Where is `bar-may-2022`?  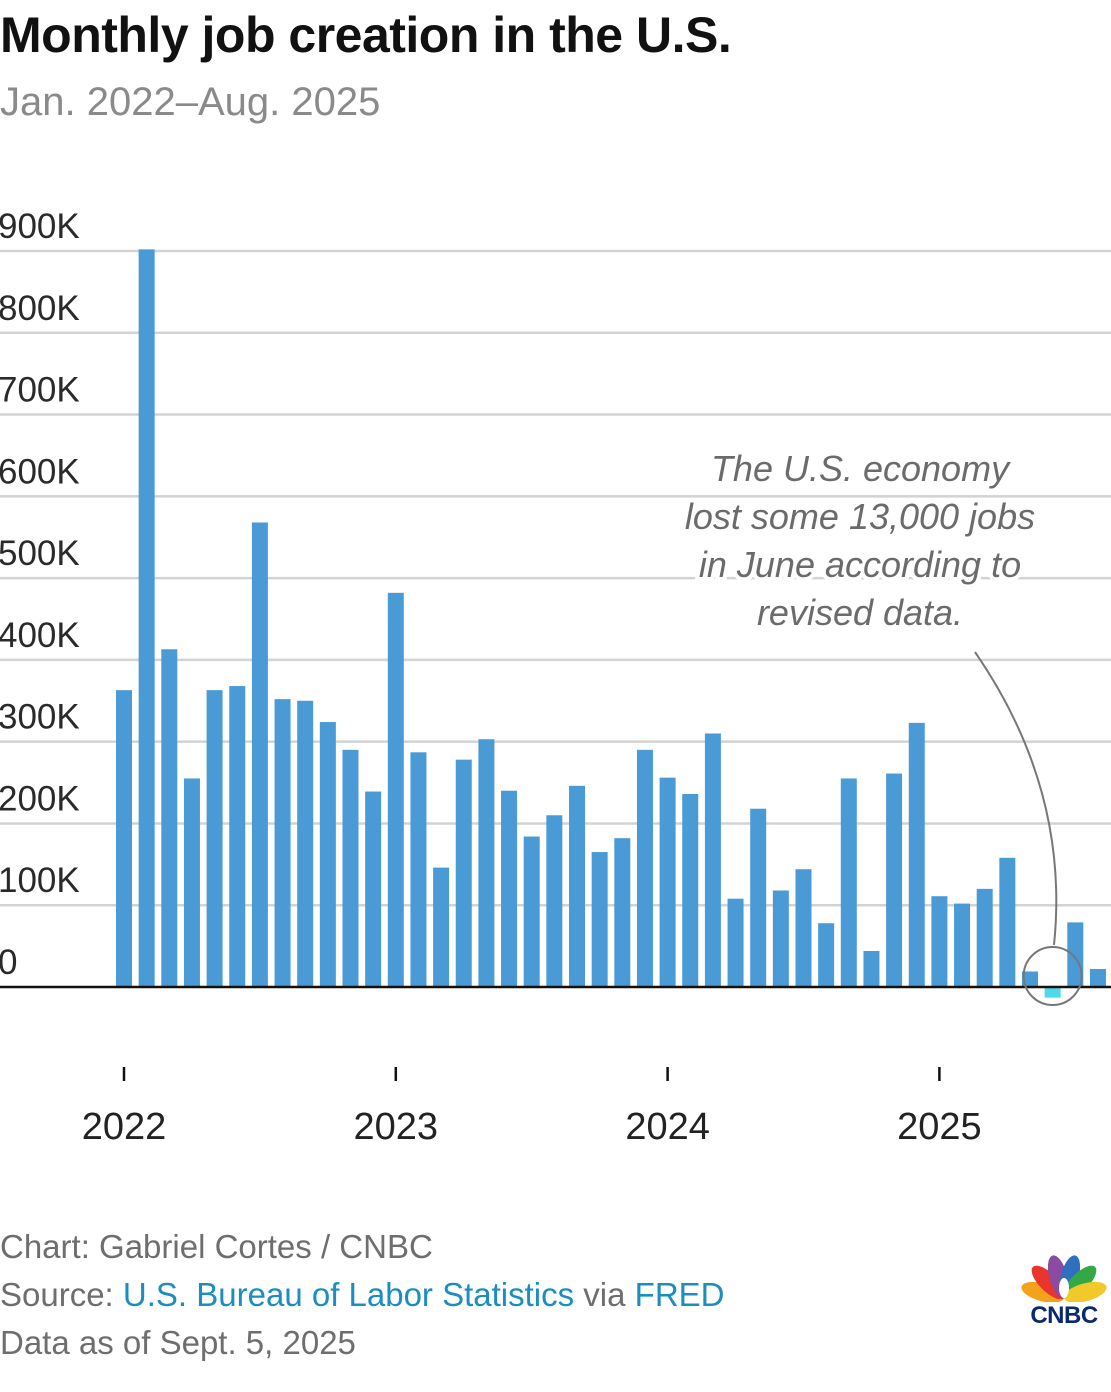 bar-may-2022 is located at coordinates (214, 838).